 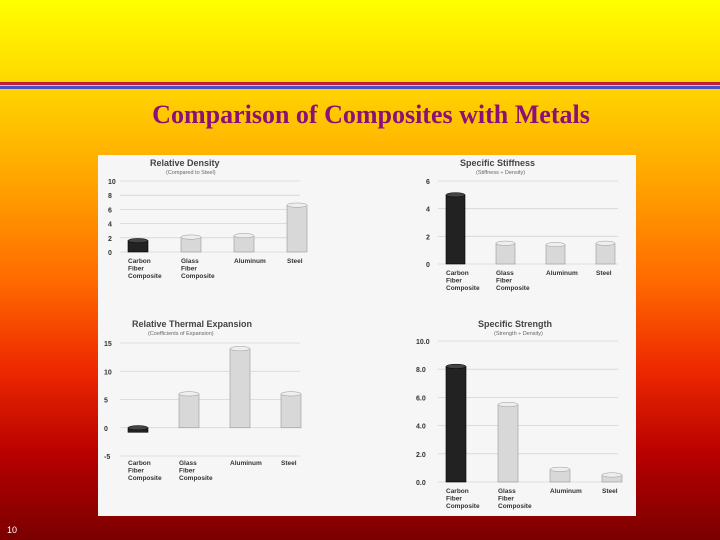 I want to click on chart-subtitle: (Compared to Steel), so click(x=191, y=173).